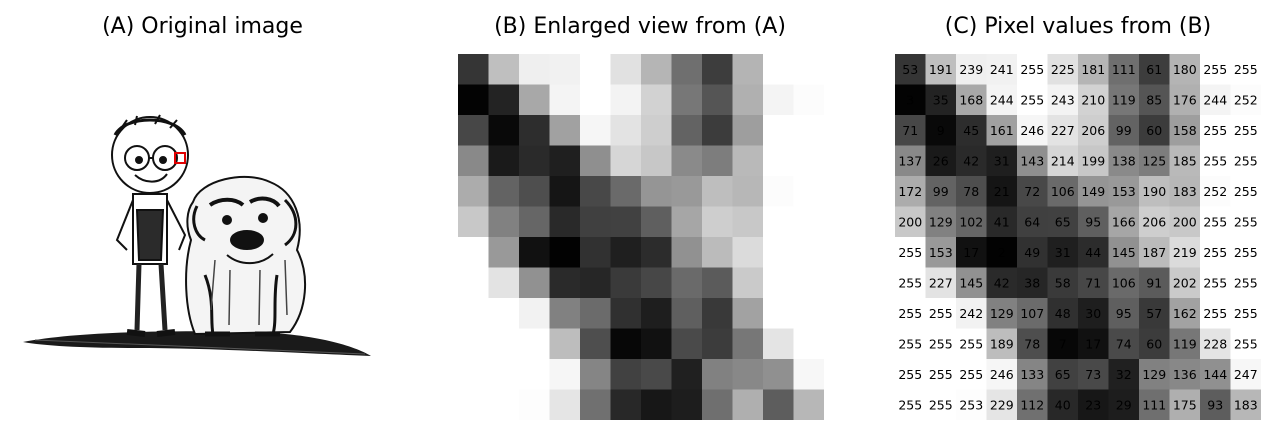 This screenshot has width=1280, height=439. Describe the element at coordinates (941, 252) in the screenshot. I see `pixel-value-label: 153` at that location.